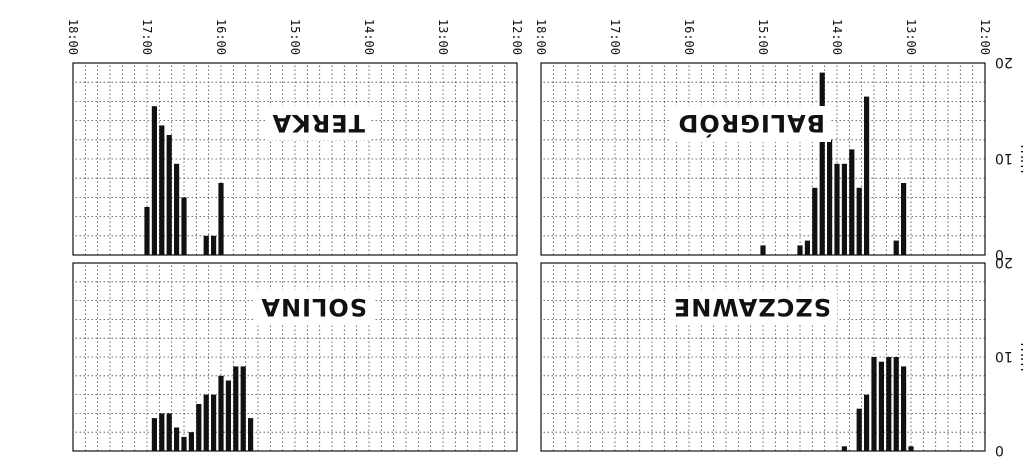  I want to click on station-label-solina: SOLINA, so click(313, 307).